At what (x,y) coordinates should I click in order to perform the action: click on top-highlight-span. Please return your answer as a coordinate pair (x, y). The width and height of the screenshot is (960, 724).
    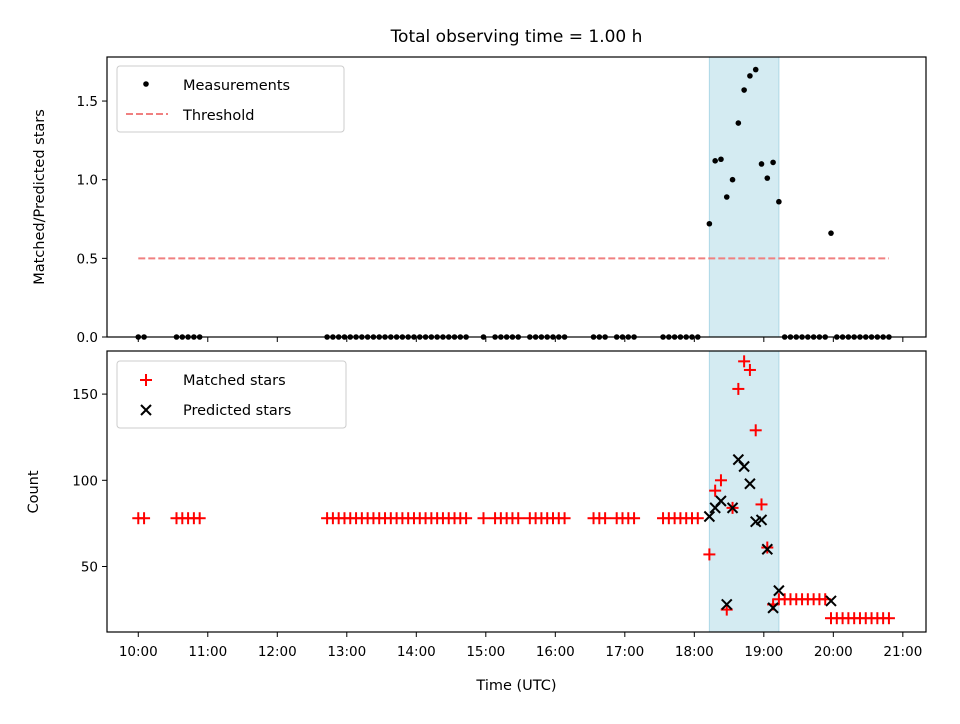
    Looking at the image, I should click on (744, 197).